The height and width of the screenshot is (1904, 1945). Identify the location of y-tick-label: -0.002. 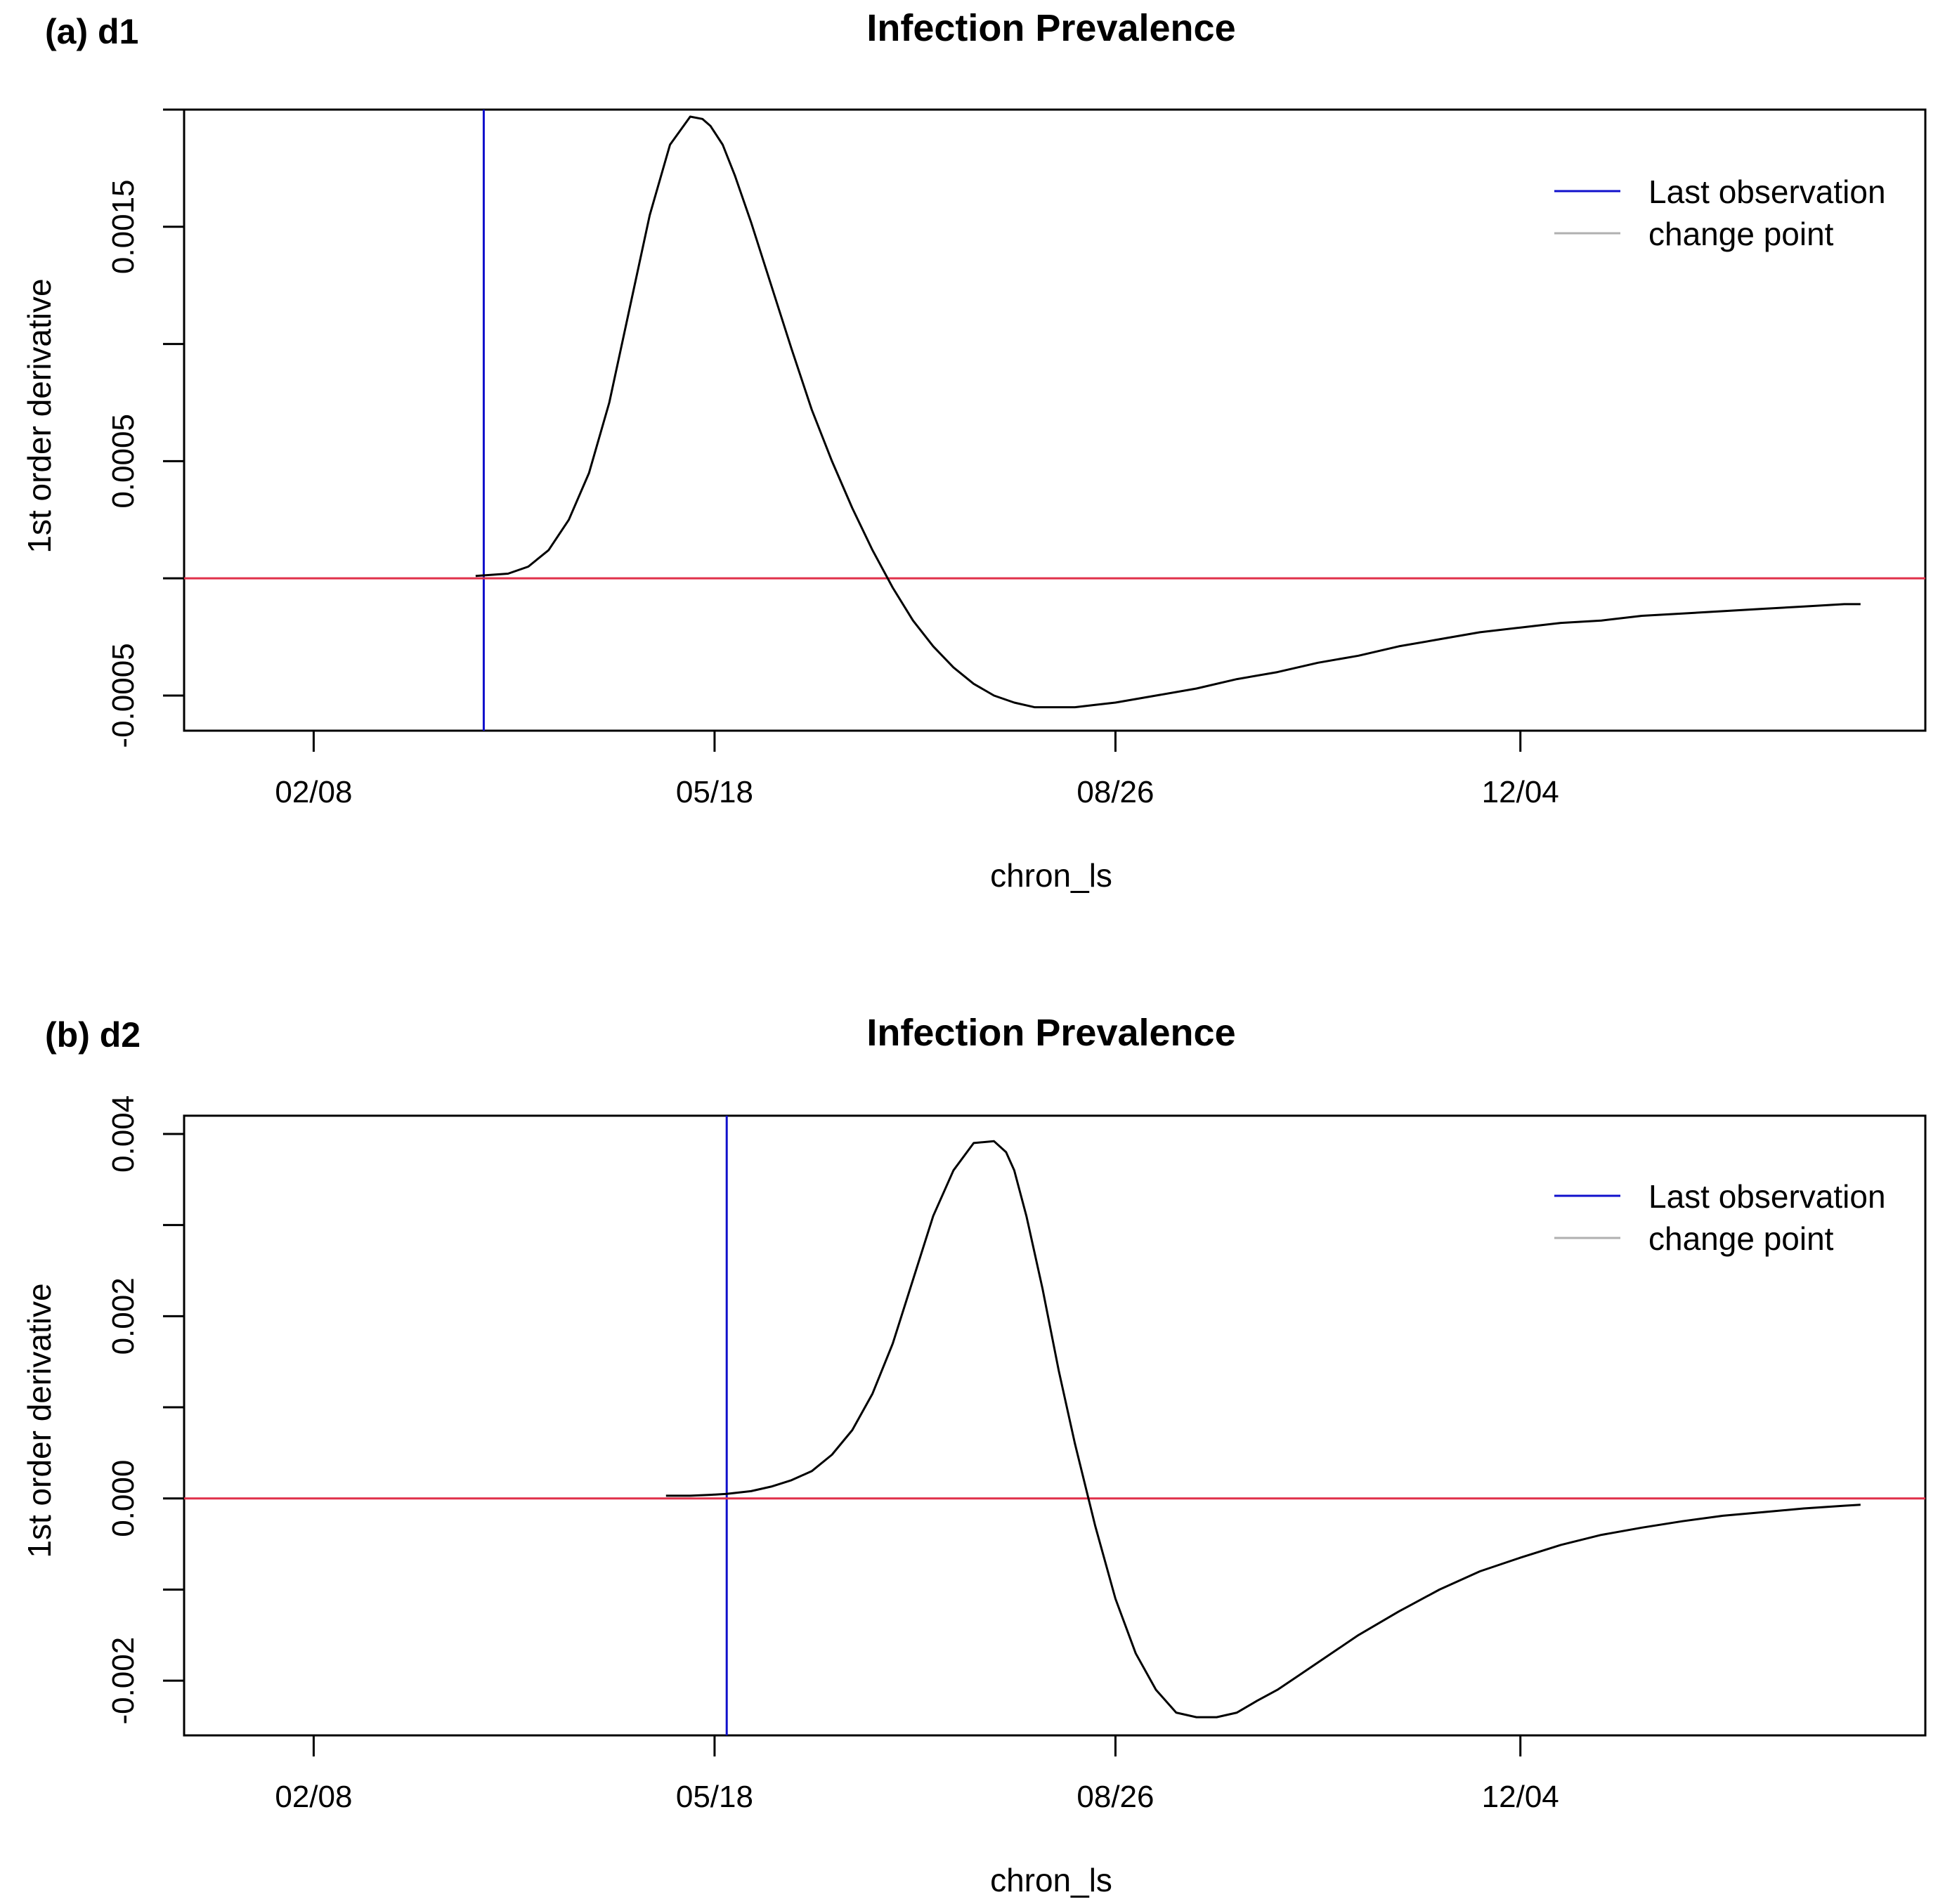
(123, 1681).